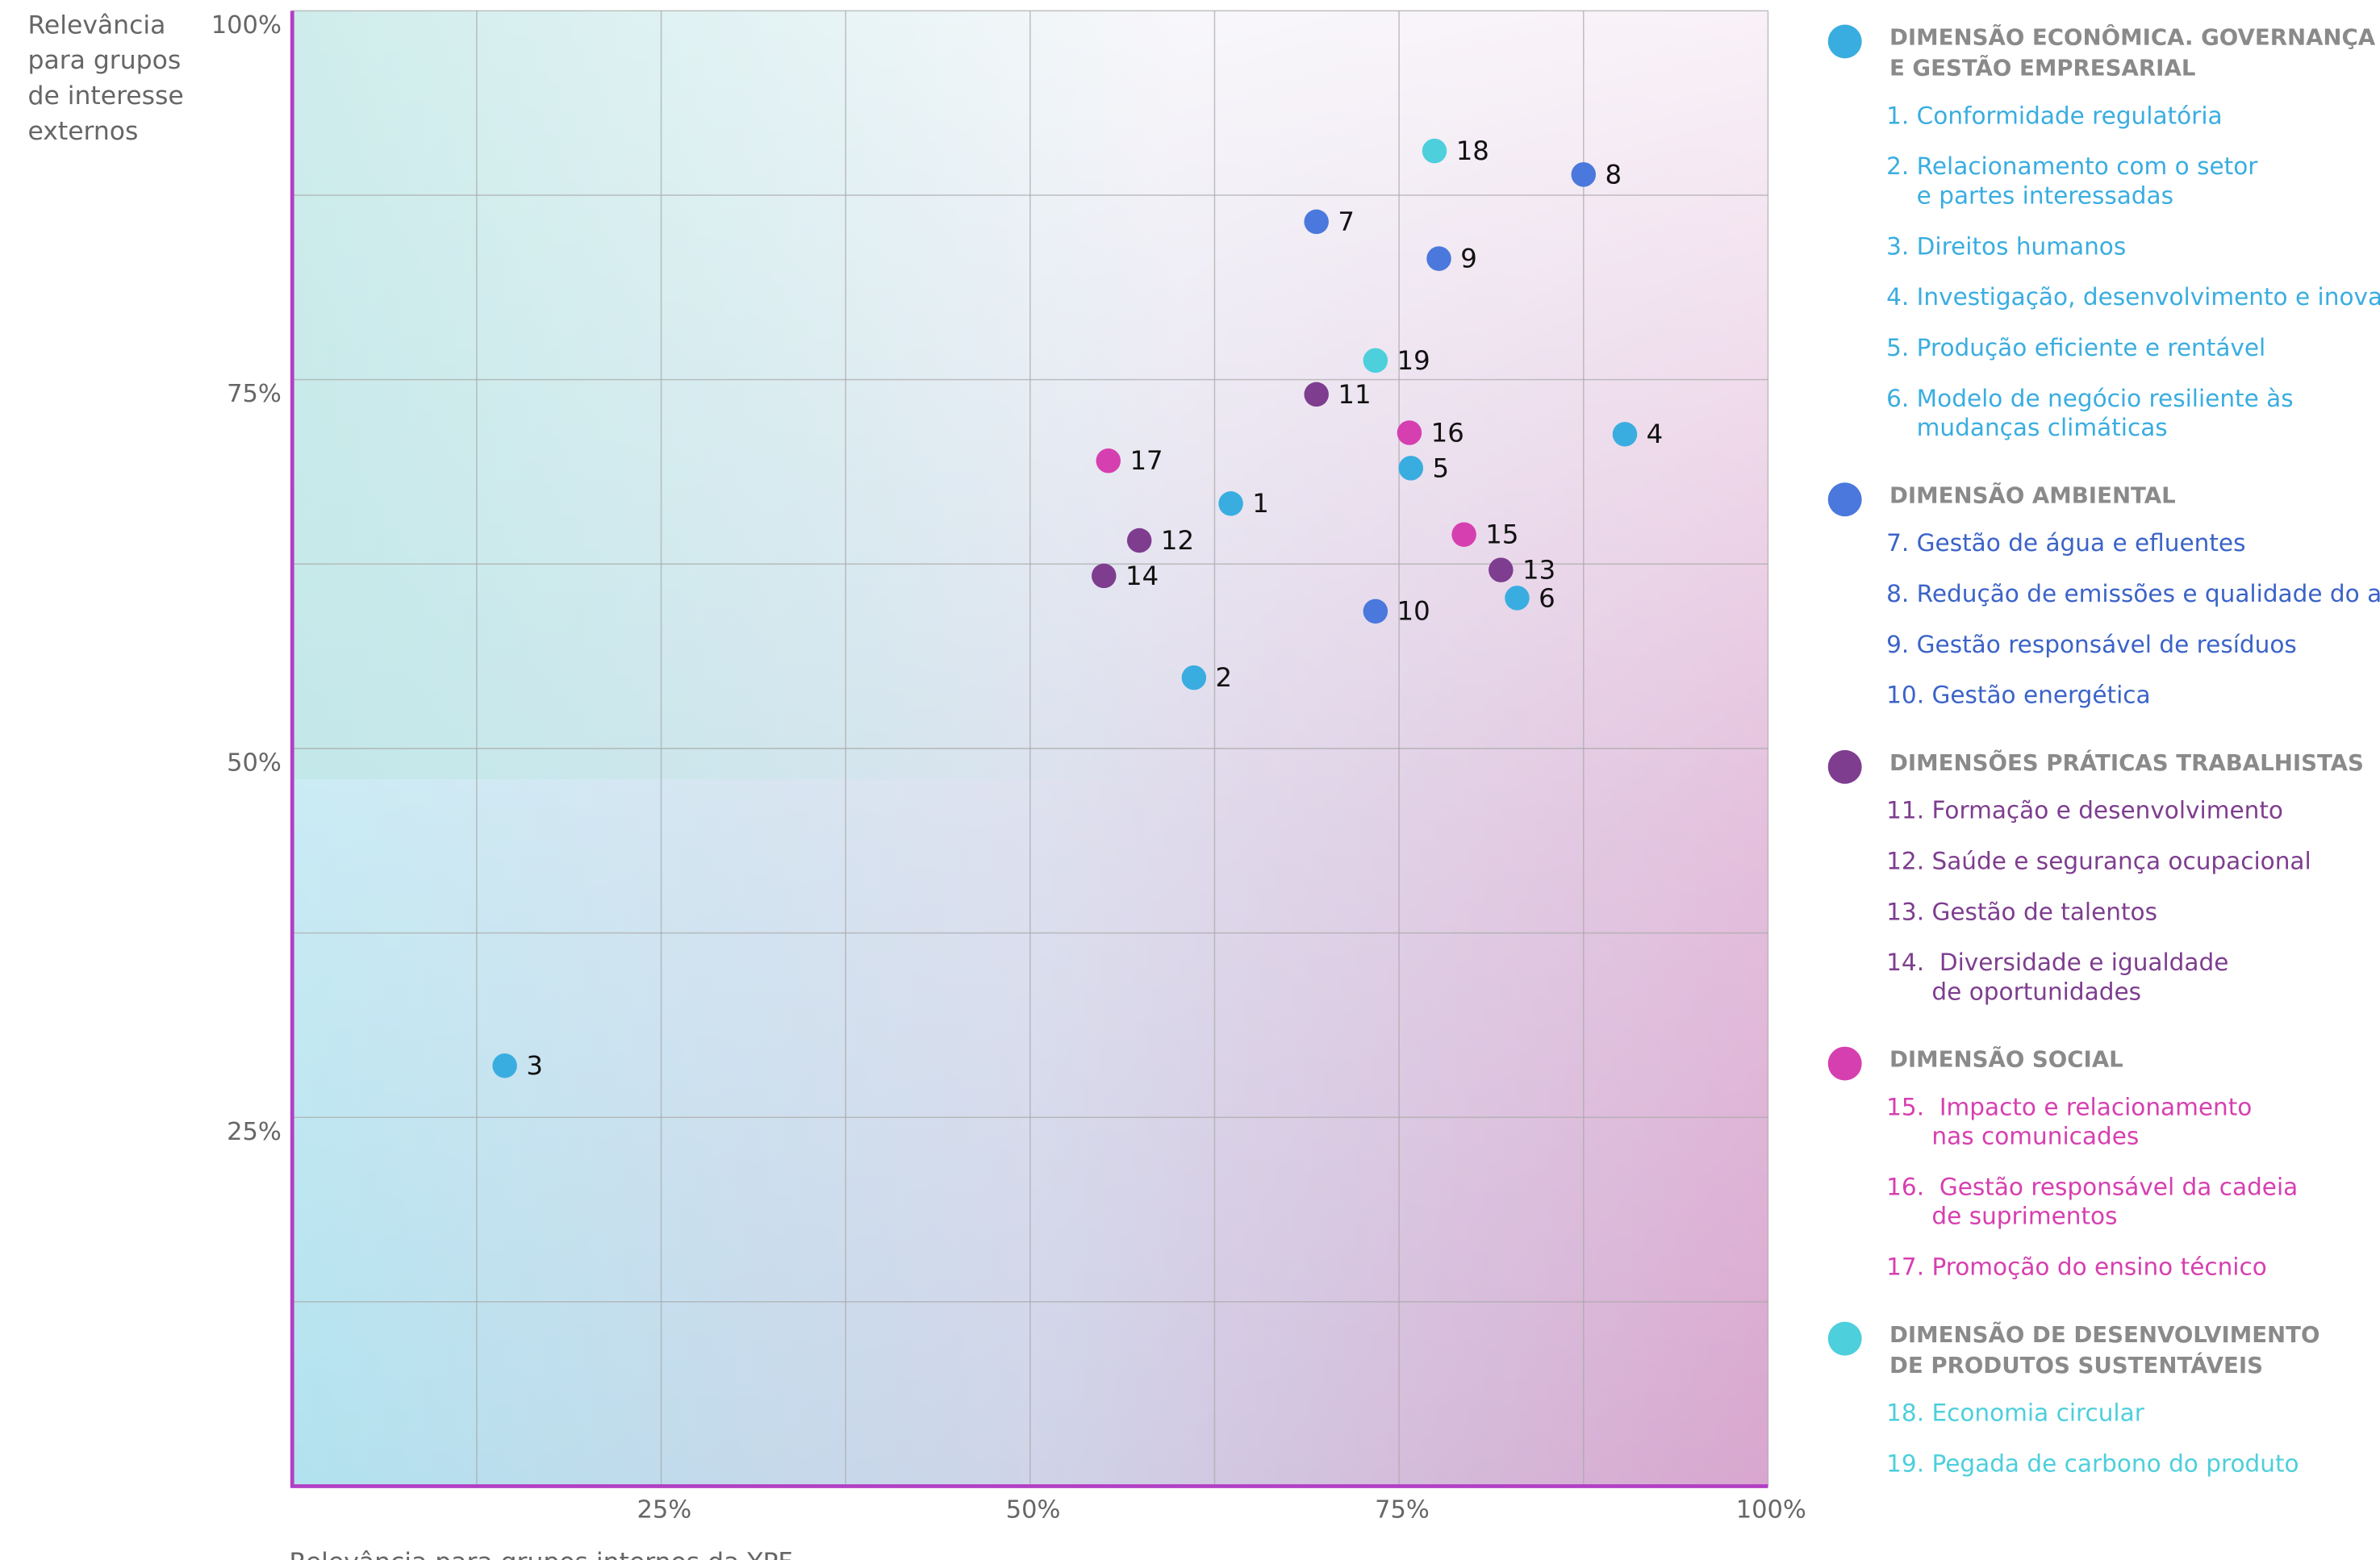 The height and width of the screenshot is (1560, 2380). I want to click on legend-title: DE PRODUTOS SUSTENTÁVEIS, so click(2076, 1365).